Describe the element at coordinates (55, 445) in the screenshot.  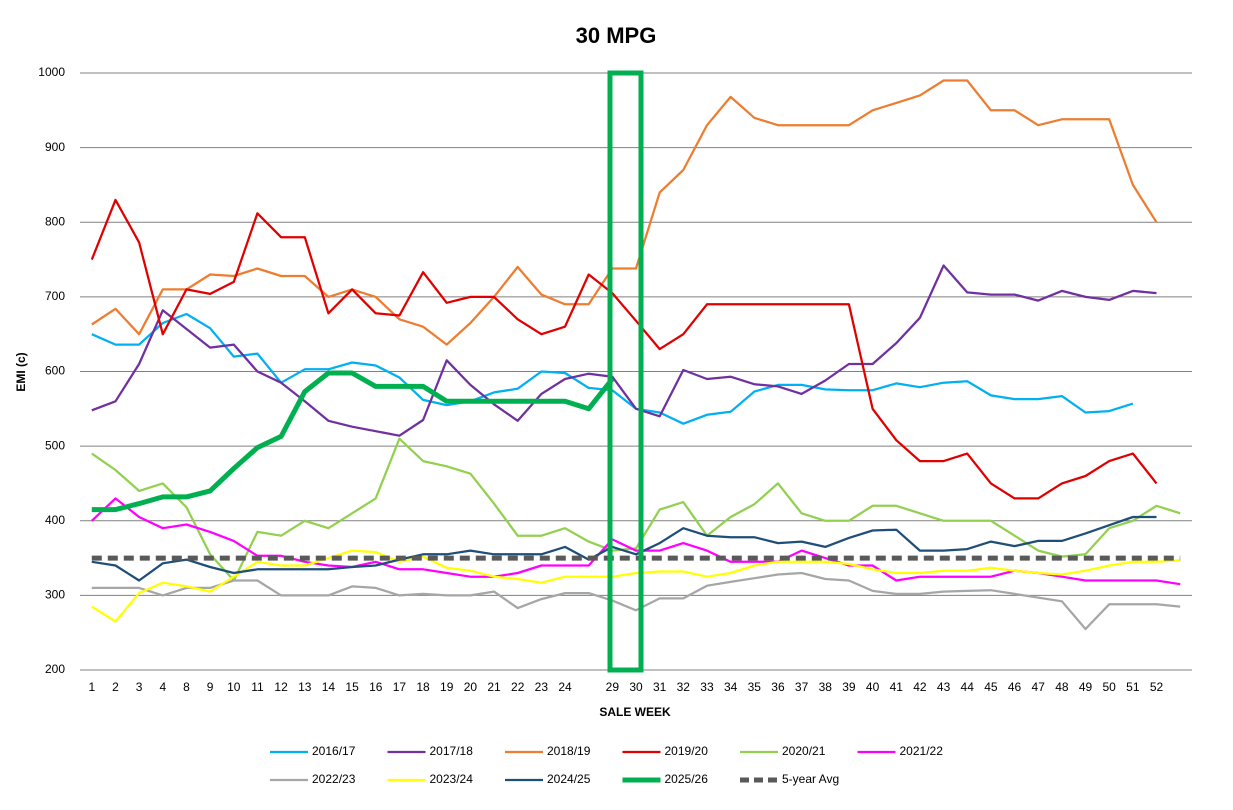
I see `y-tick-label: 500` at that location.